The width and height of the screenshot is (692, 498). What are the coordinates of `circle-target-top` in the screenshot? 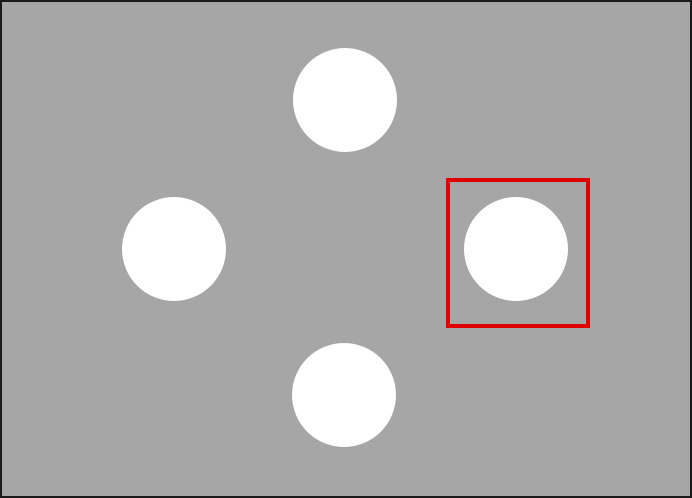 It's located at (345, 100).